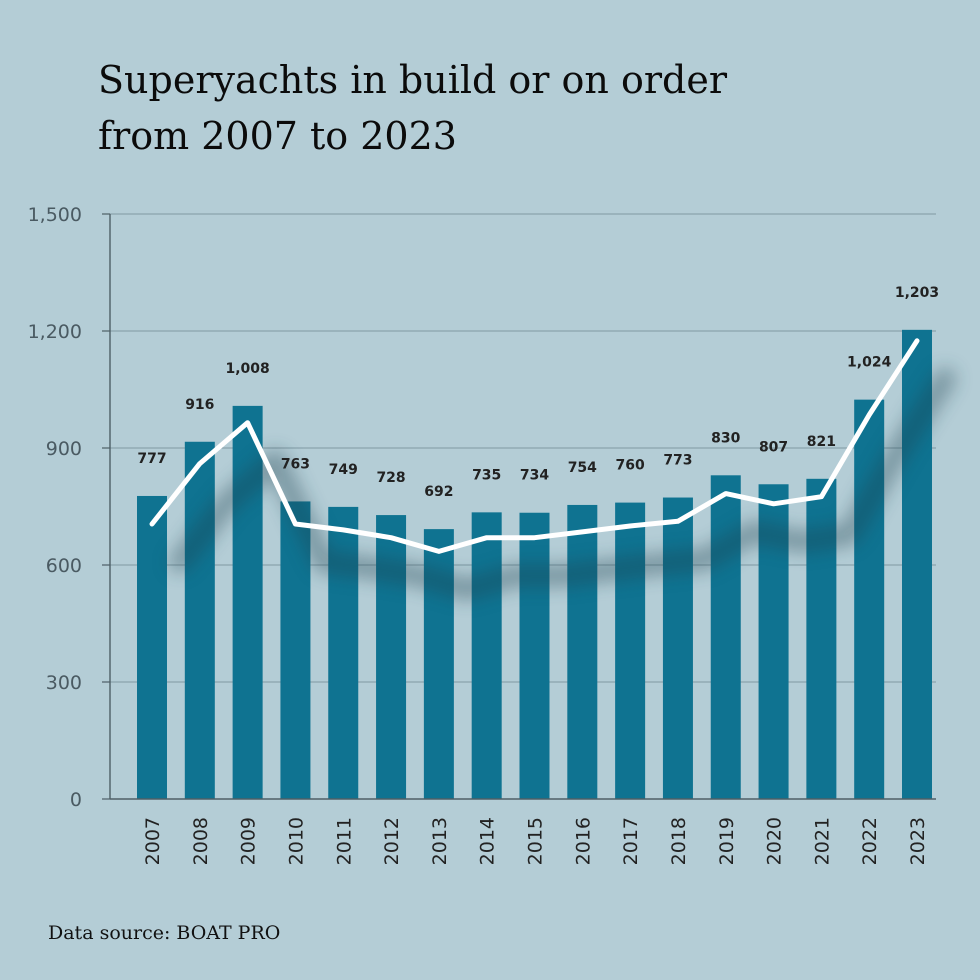 The height and width of the screenshot is (980, 980). What do you see at coordinates (344, 841) in the screenshot?
I see `x-tick-label-2011: 2011` at bounding box center [344, 841].